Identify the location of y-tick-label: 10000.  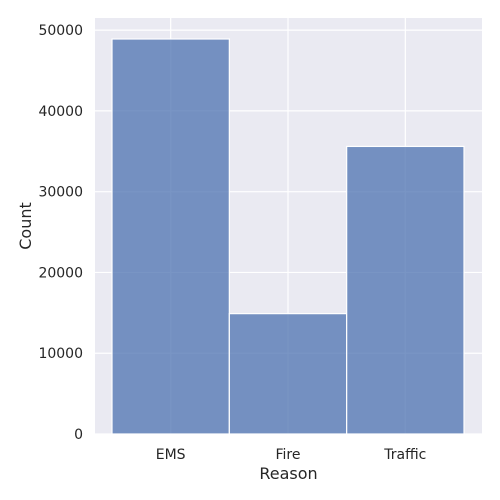
(60, 354).